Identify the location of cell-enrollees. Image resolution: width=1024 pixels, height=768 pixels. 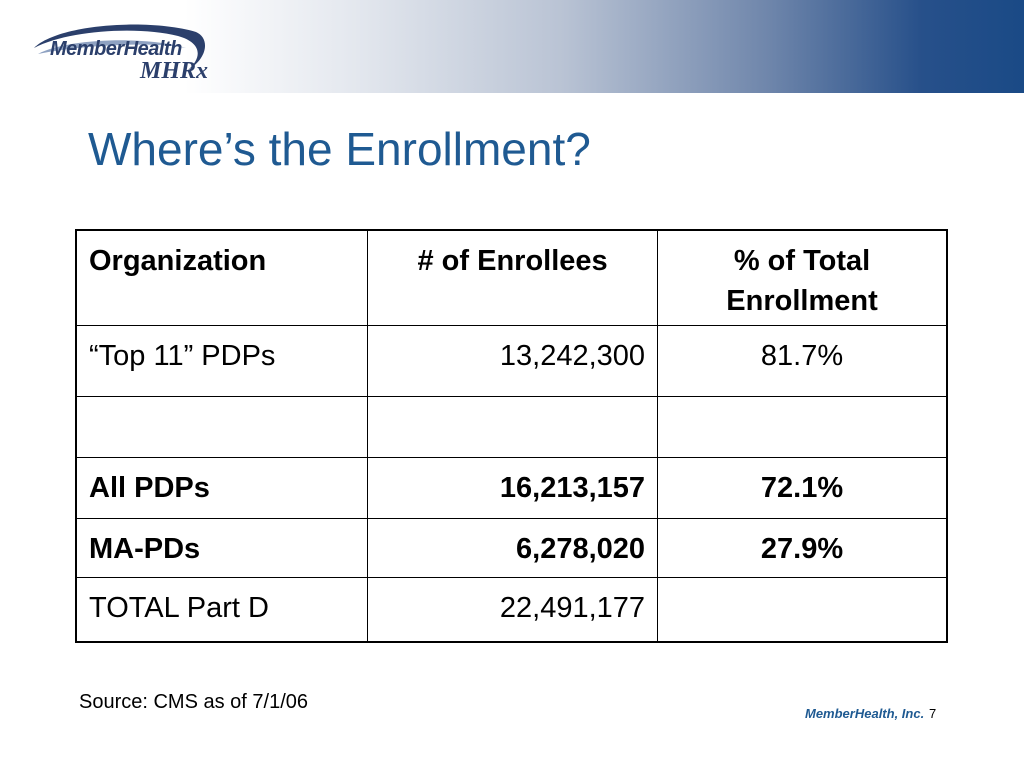
(513, 427).